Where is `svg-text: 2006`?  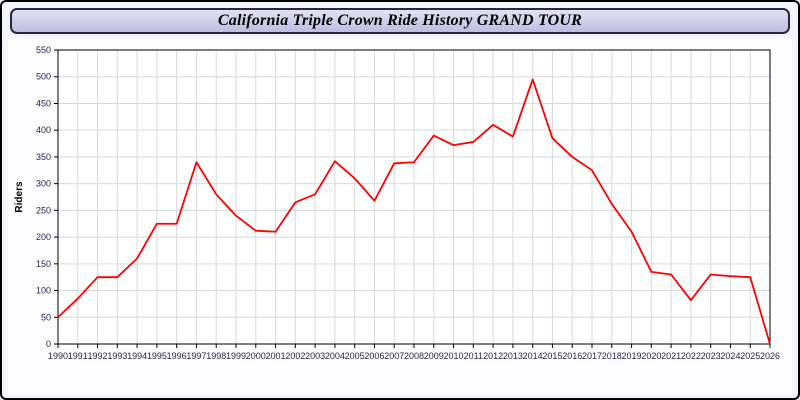 svg-text: 2006 is located at coordinates (374, 356).